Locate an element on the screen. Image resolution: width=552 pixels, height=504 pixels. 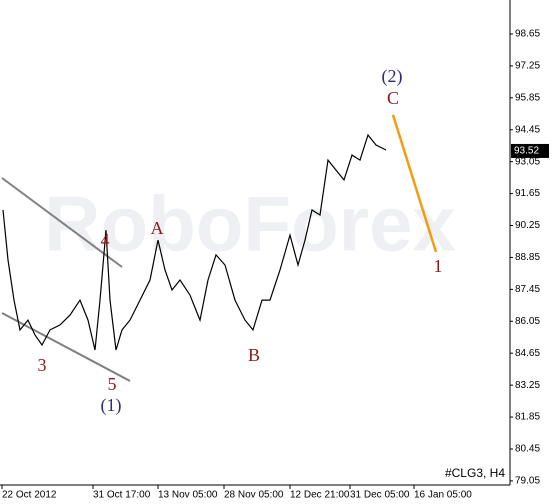
y-tick-label: 87.45 is located at coordinates (527, 289).